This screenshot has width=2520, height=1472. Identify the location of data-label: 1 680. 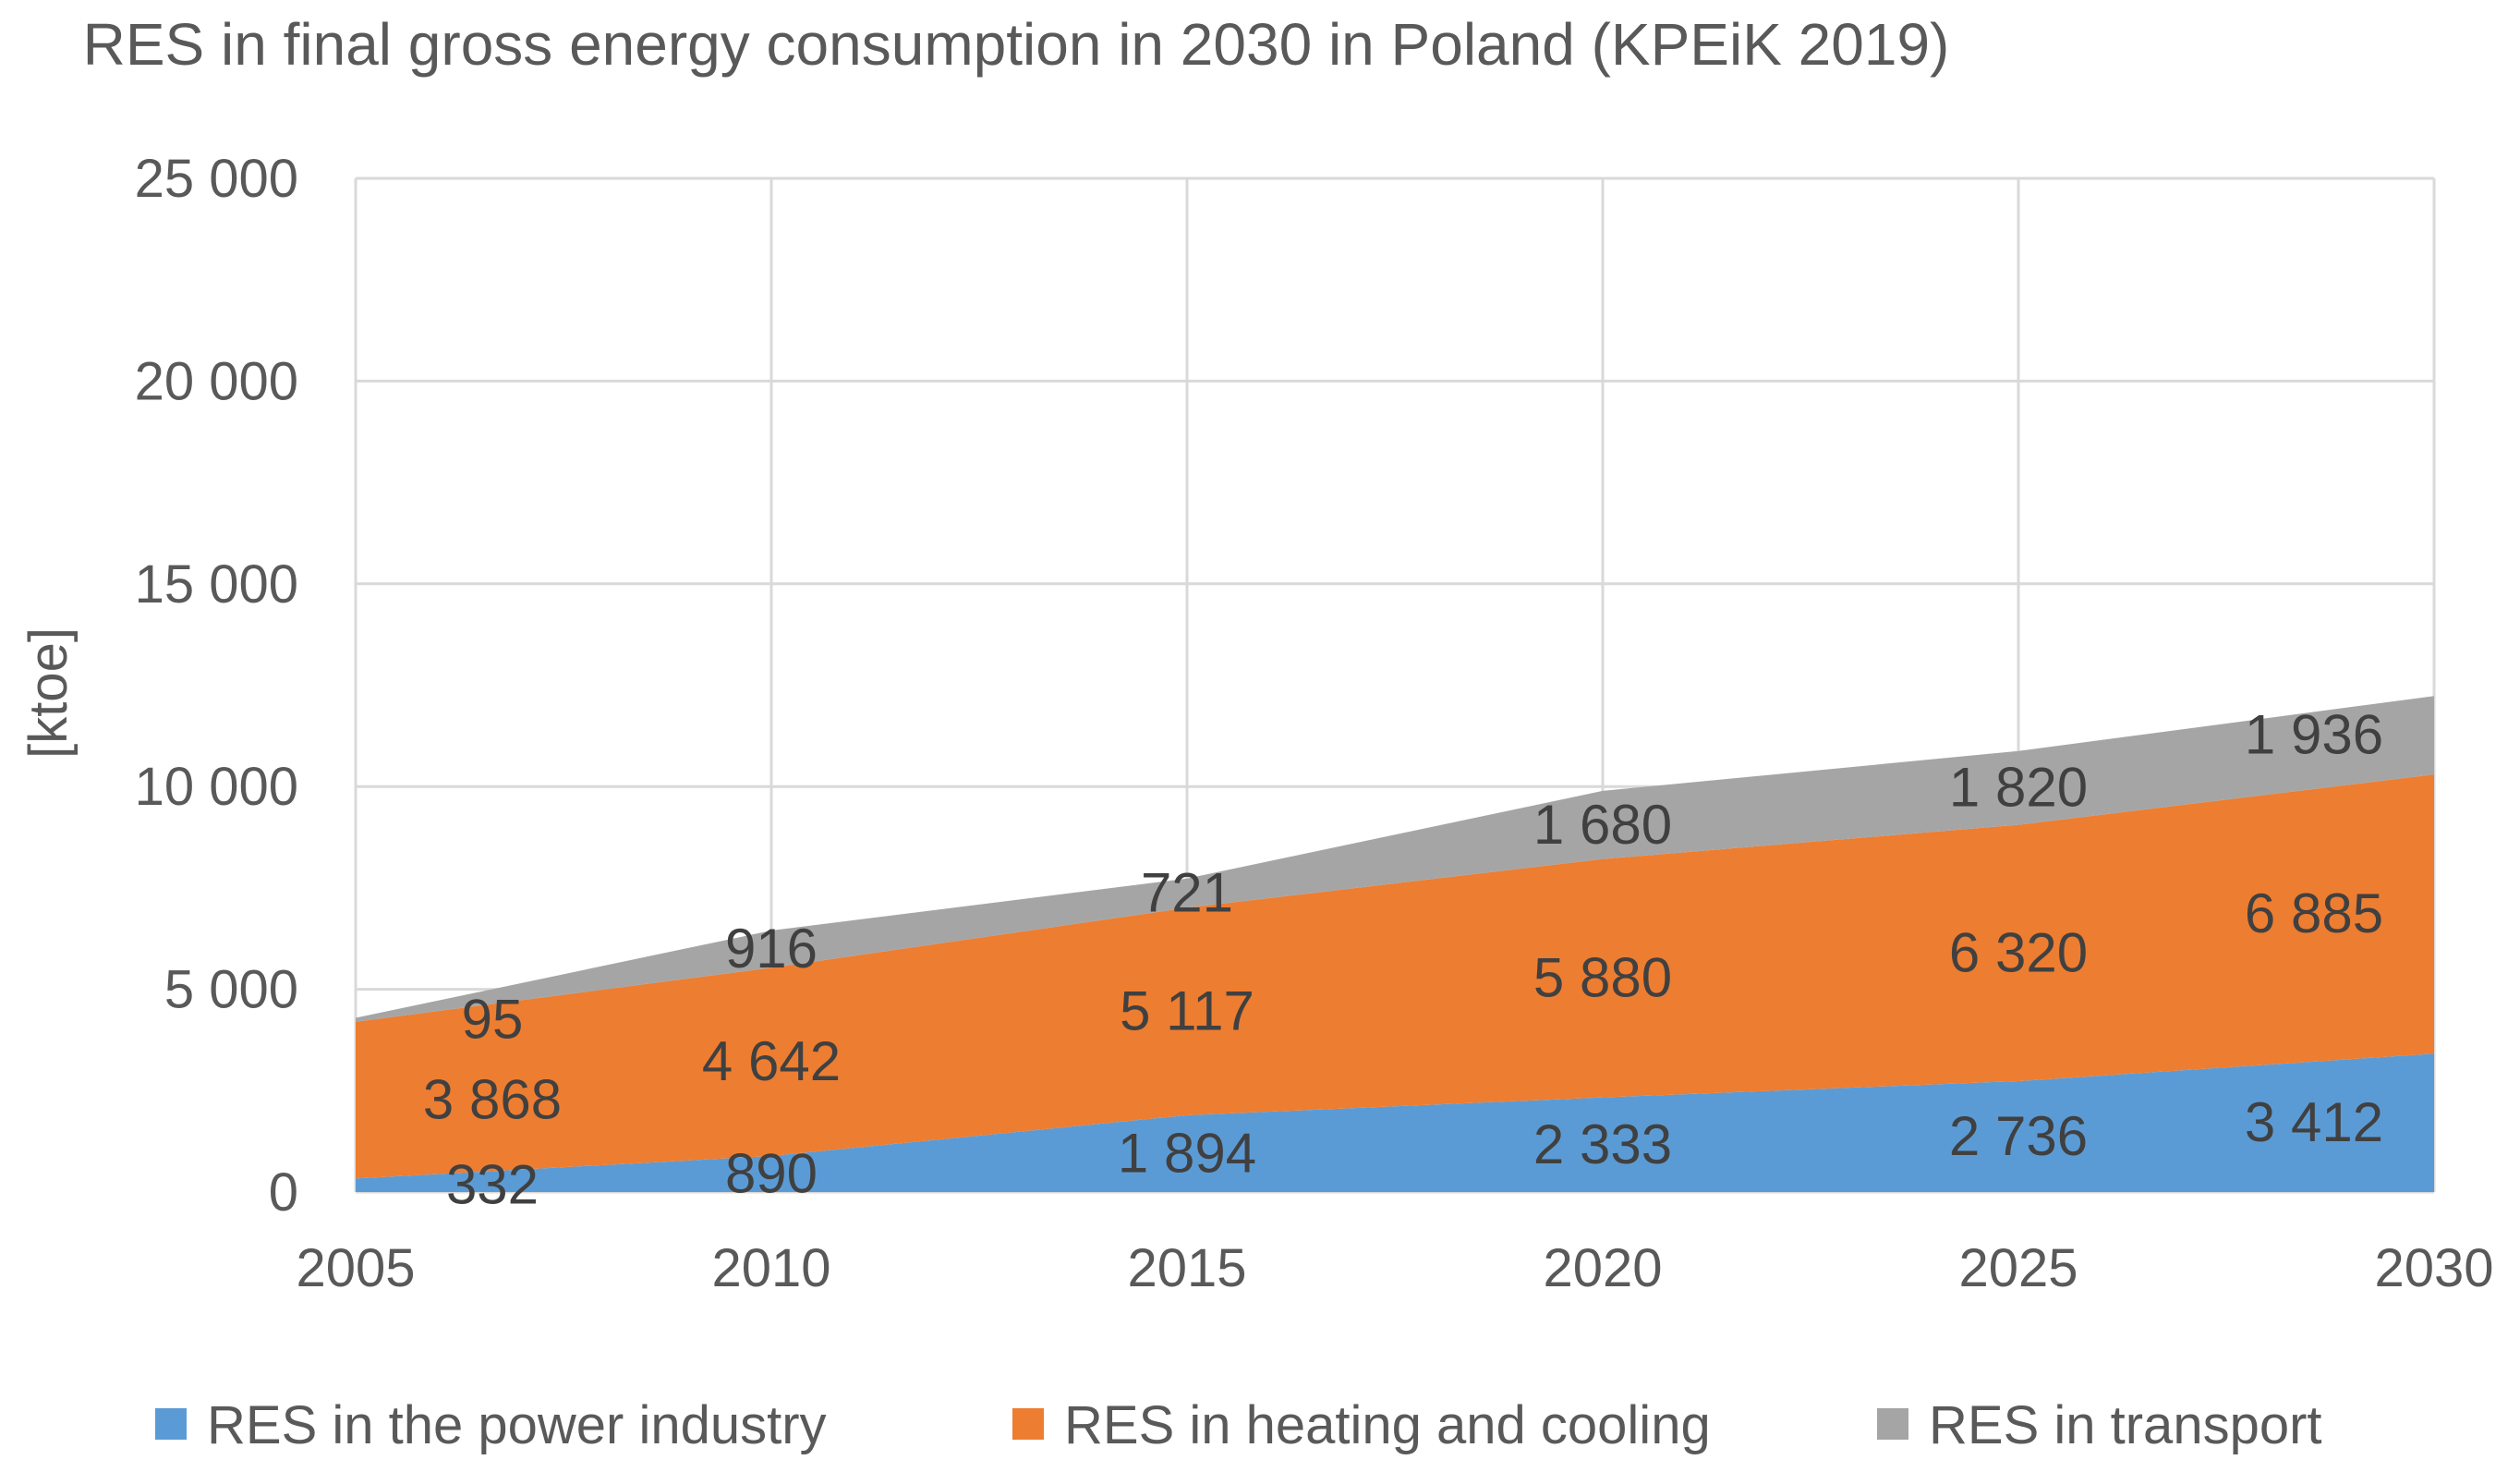
(1602, 825).